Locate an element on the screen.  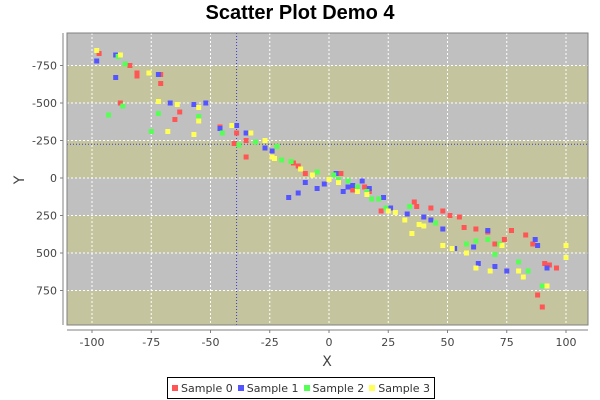
legend-label: Sample 0 is located at coordinates (207, 388).